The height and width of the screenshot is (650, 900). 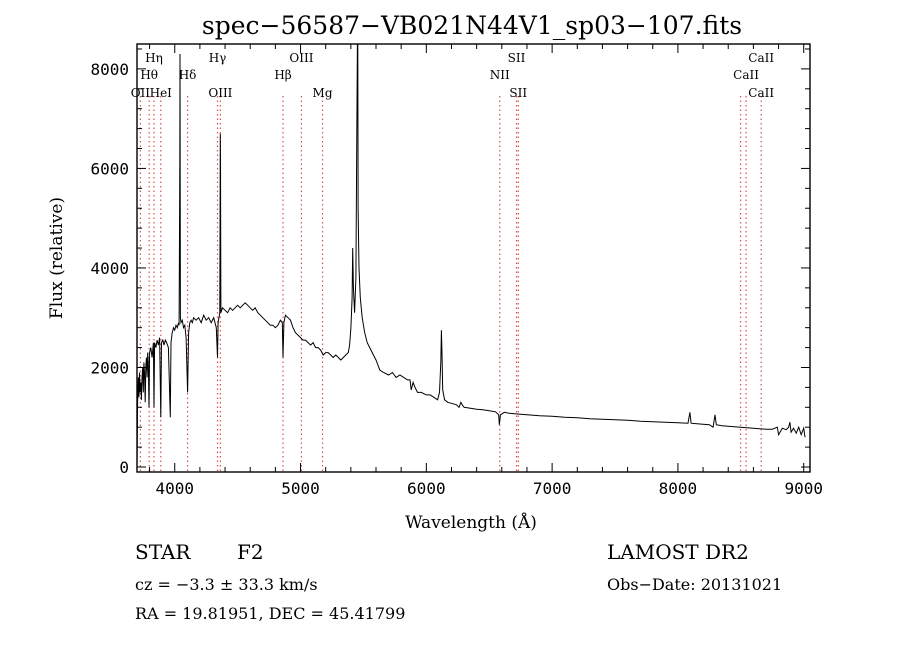 What do you see at coordinates (109, 69) in the screenshot?
I see `y-tick-label: 8000` at bounding box center [109, 69].